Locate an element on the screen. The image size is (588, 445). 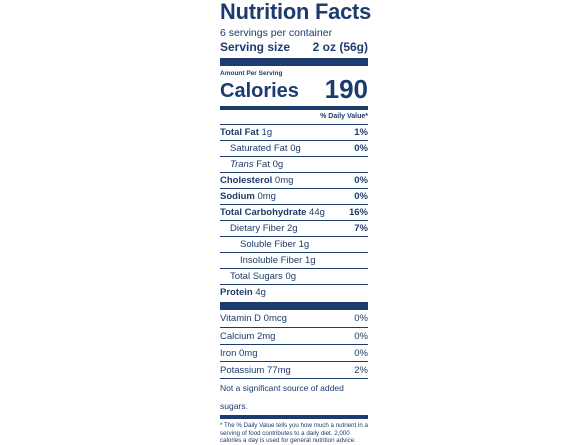
nutrient-row-soluble-fiber: Soluble Fiber 1g is located at coordinates (294, 244).